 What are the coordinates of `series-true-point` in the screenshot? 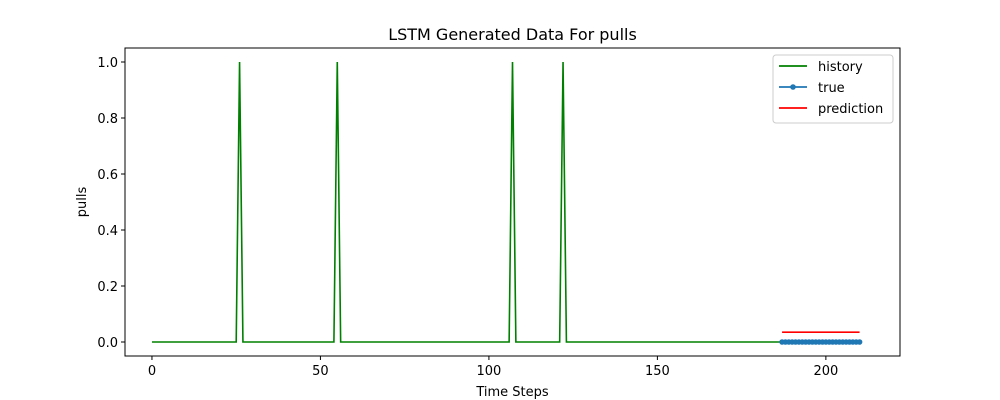 It's located at (859, 342).